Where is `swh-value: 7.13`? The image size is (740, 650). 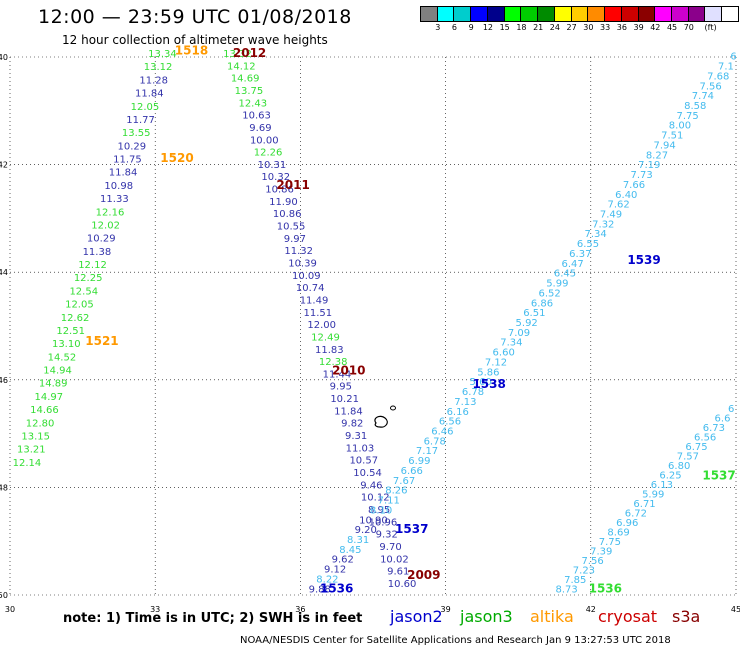 swh-value: 7.13 is located at coordinates (465, 402).